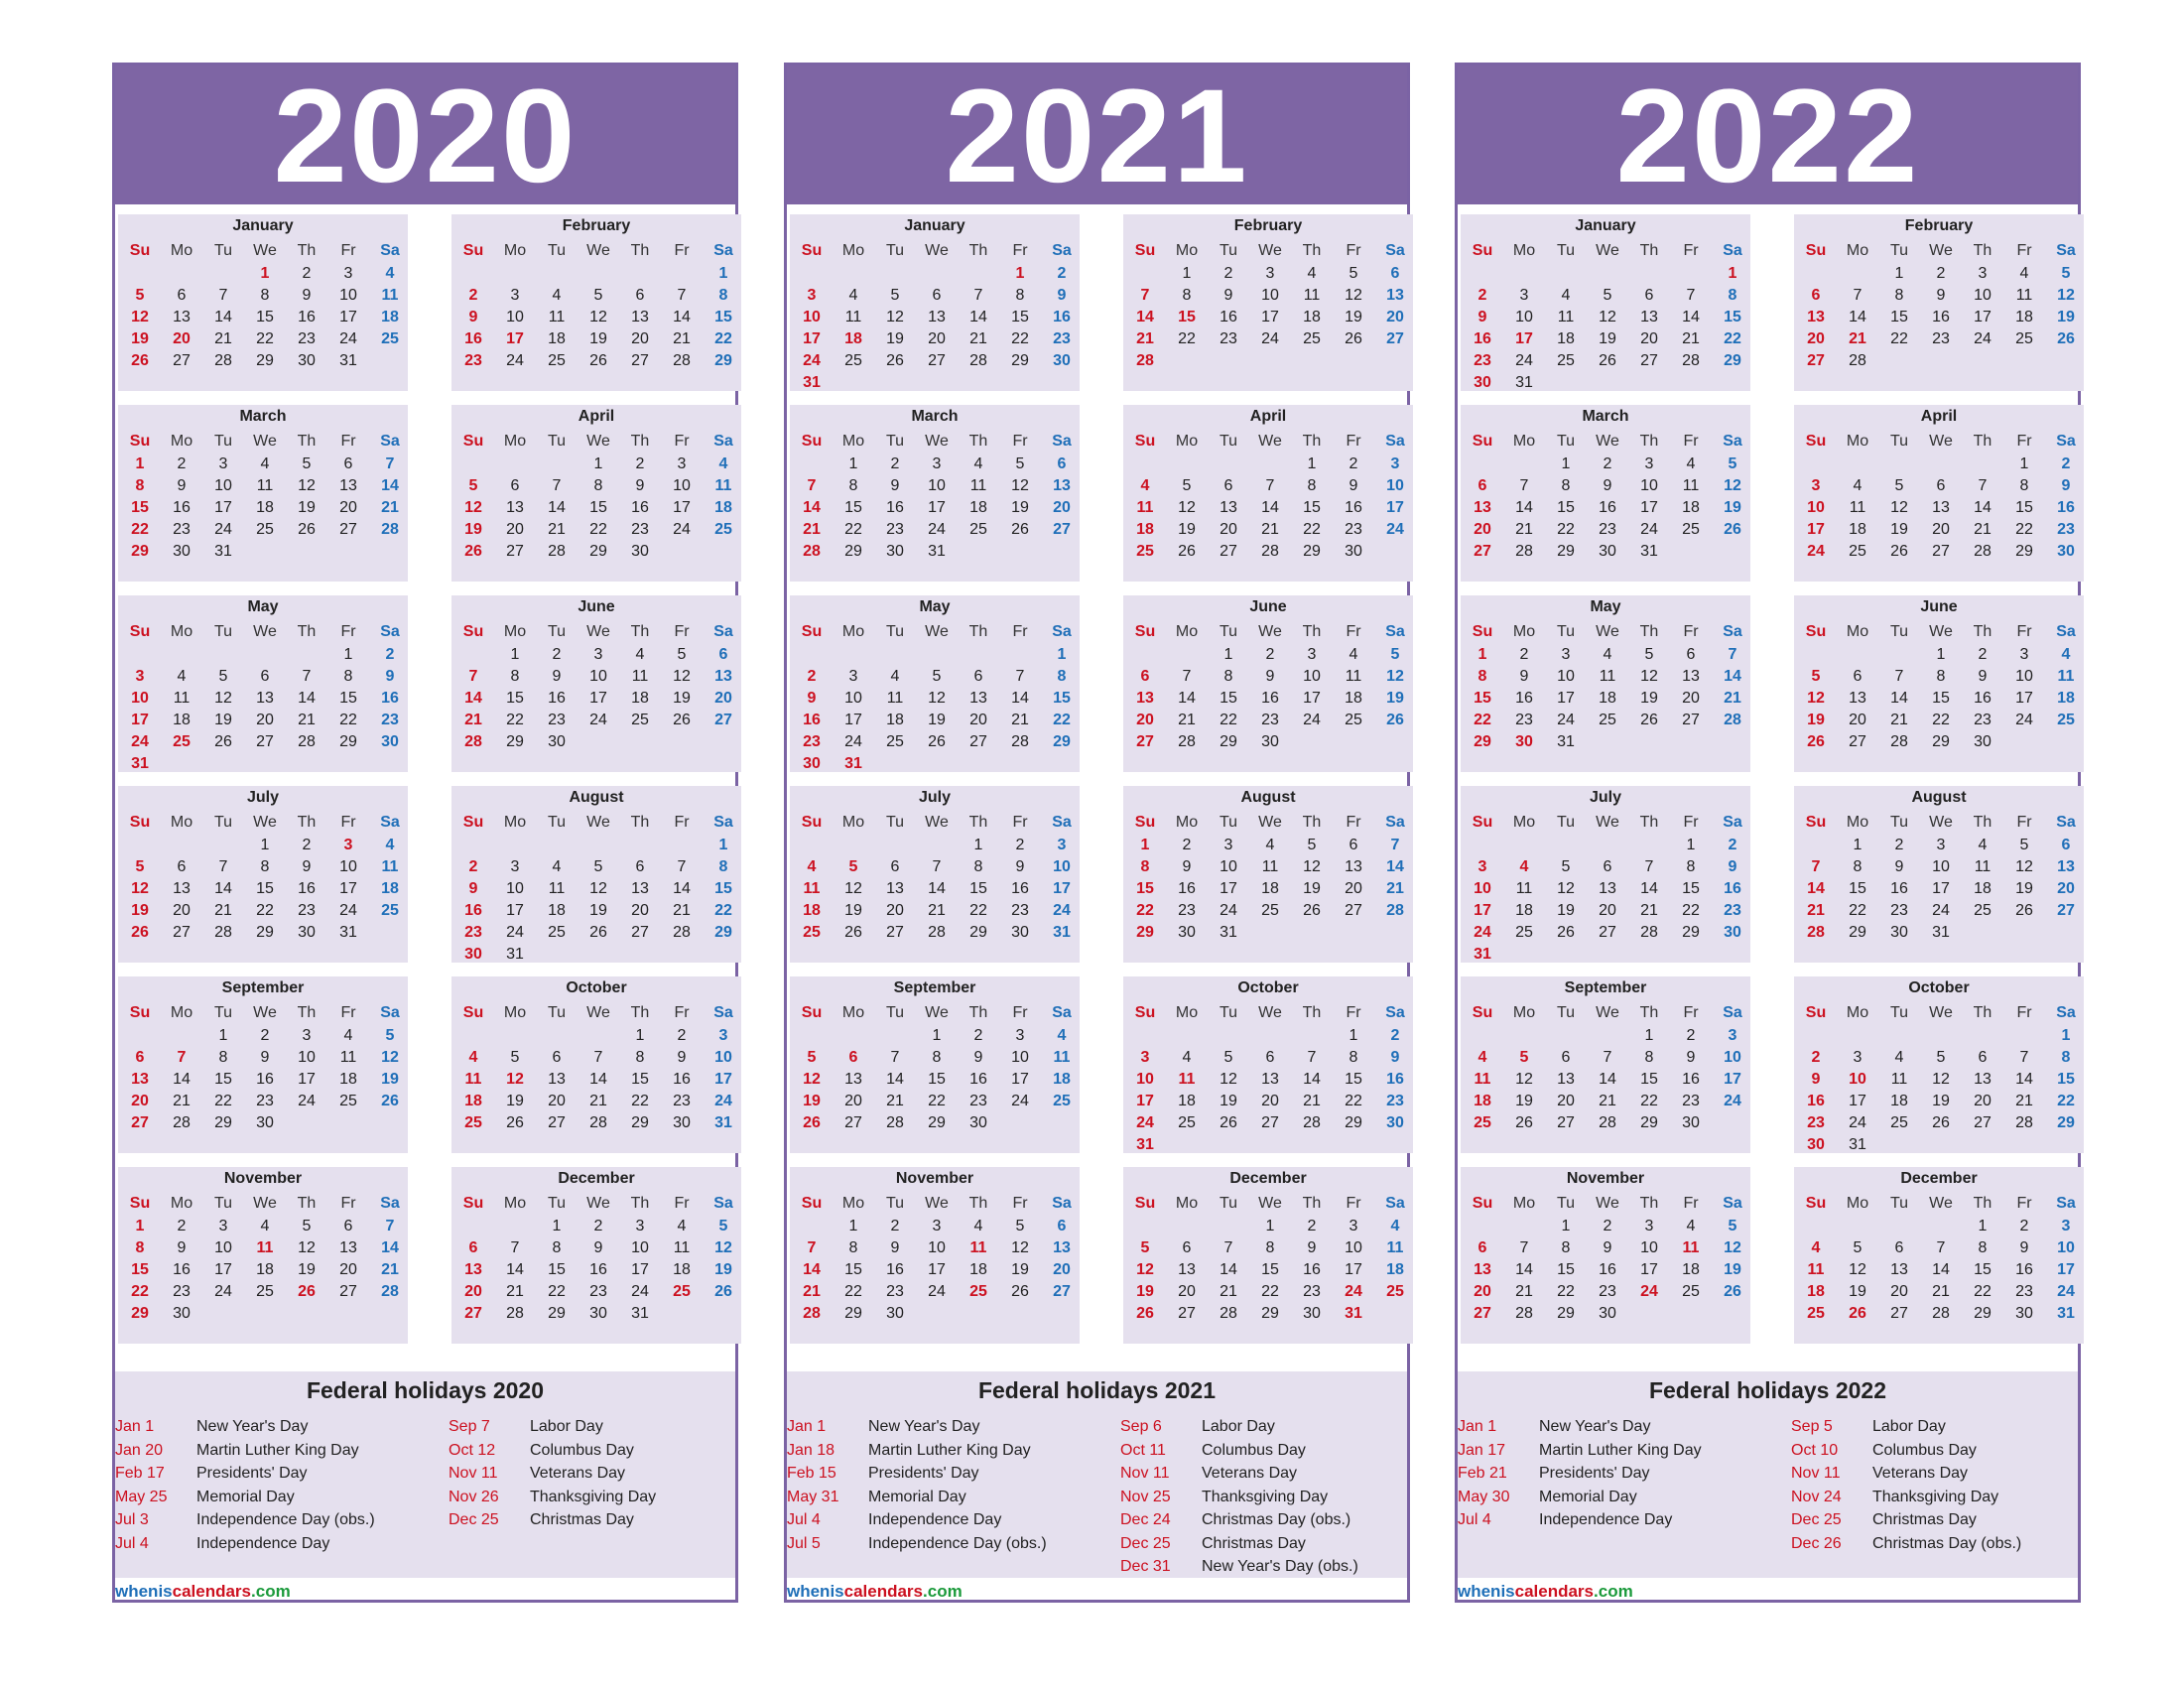 Image resolution: width=2184 pixels, height=1688 pixels. Describe the element at coordinates (182, 1291) in the screenshot. I see `day-cell: 23` at that location.